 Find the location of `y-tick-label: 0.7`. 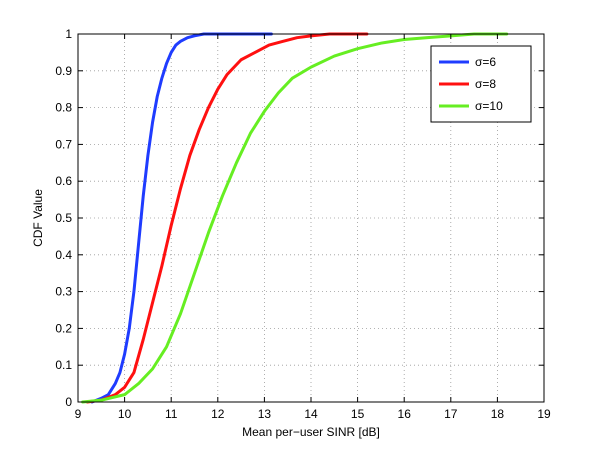

y-tick-label: 0.7 is located at coordinates (63, 144).